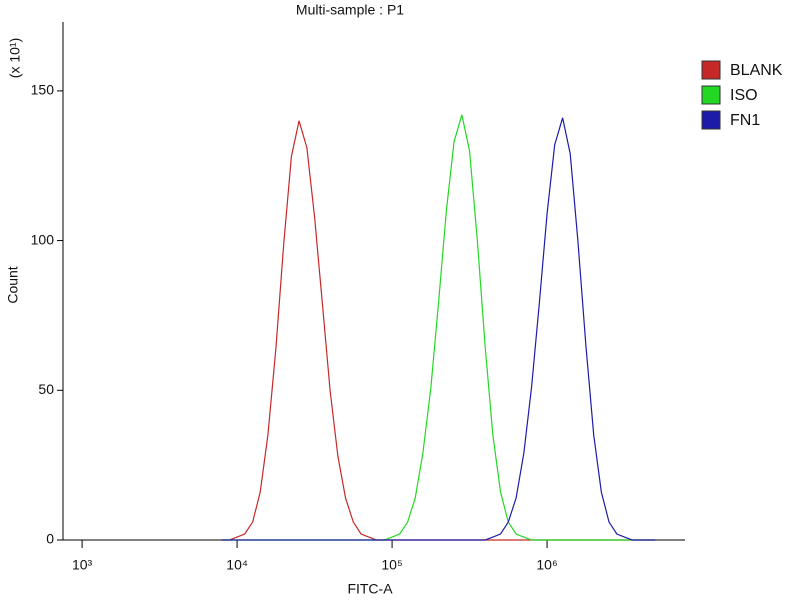  What do you see at coordinates (391, 565) in the screenshot?
I see `x-tick-label: 10⁵` at bounding box center [391, 565].